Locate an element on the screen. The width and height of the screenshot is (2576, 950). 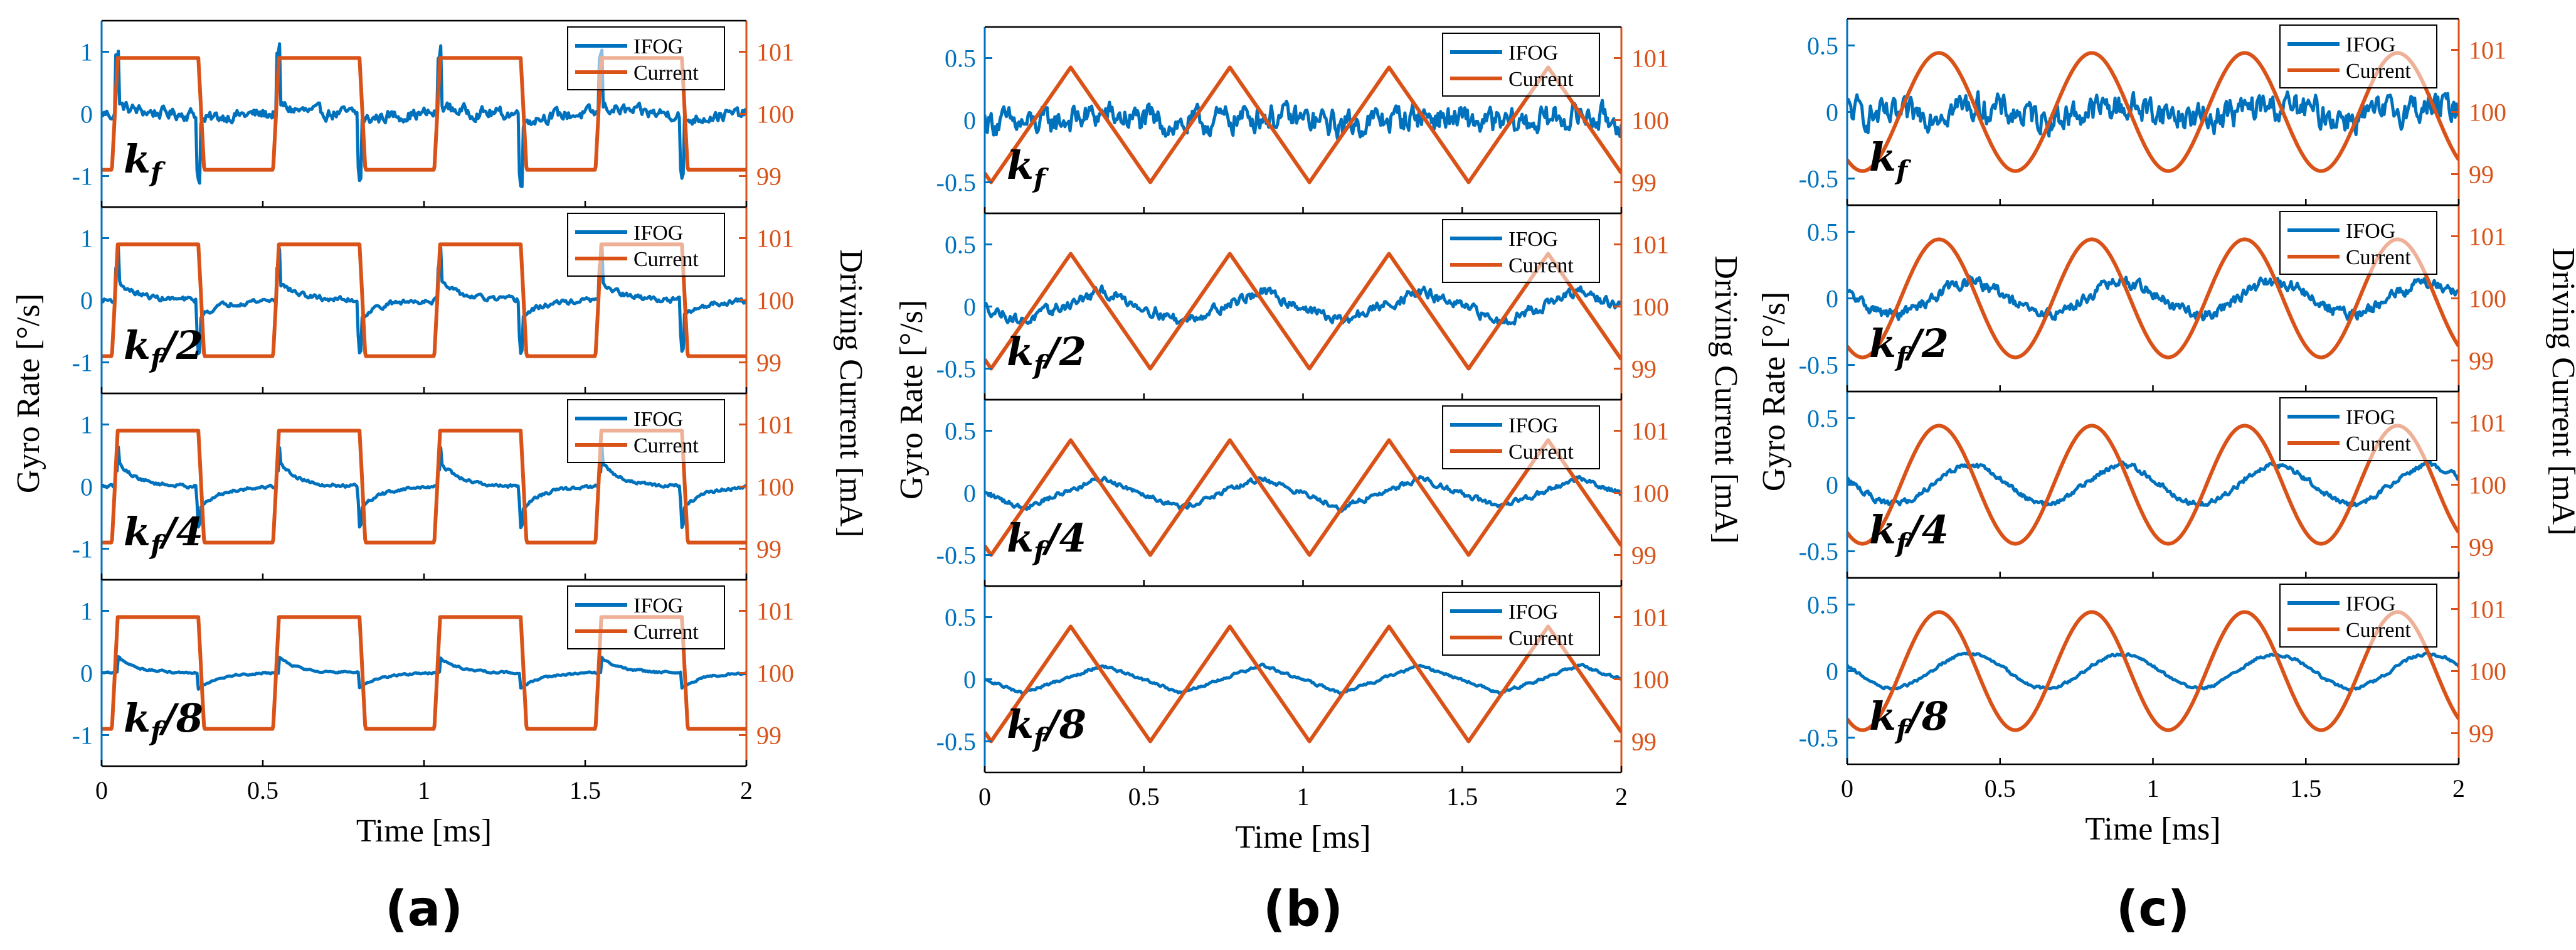
left-tick-label: 1 is located at coordinates (86, 611).